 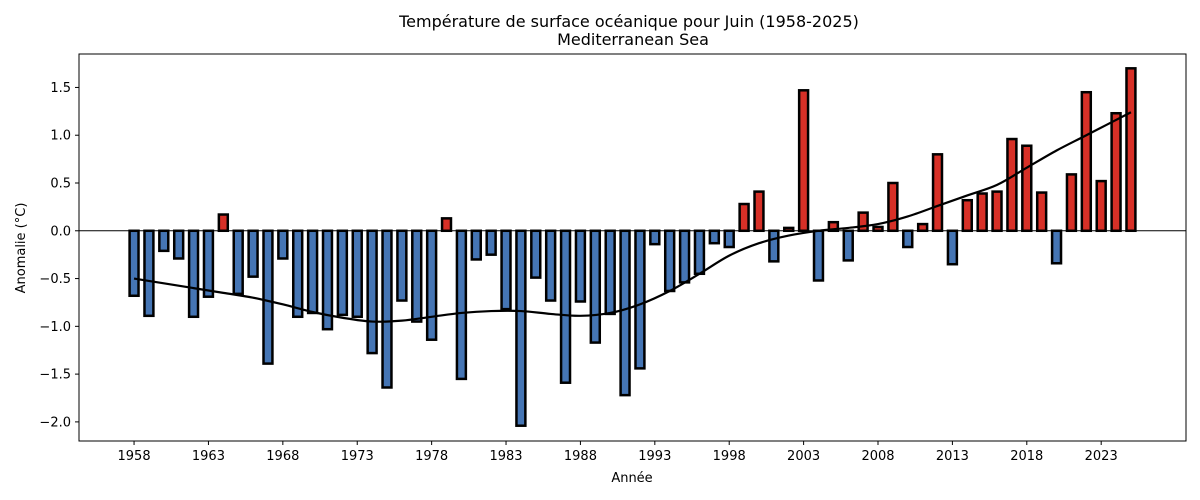 What do you see at coordinates (505, 456) in the screenshot?
I see `x-tick-label-1983: 1983` at bounding box center [505, 456].